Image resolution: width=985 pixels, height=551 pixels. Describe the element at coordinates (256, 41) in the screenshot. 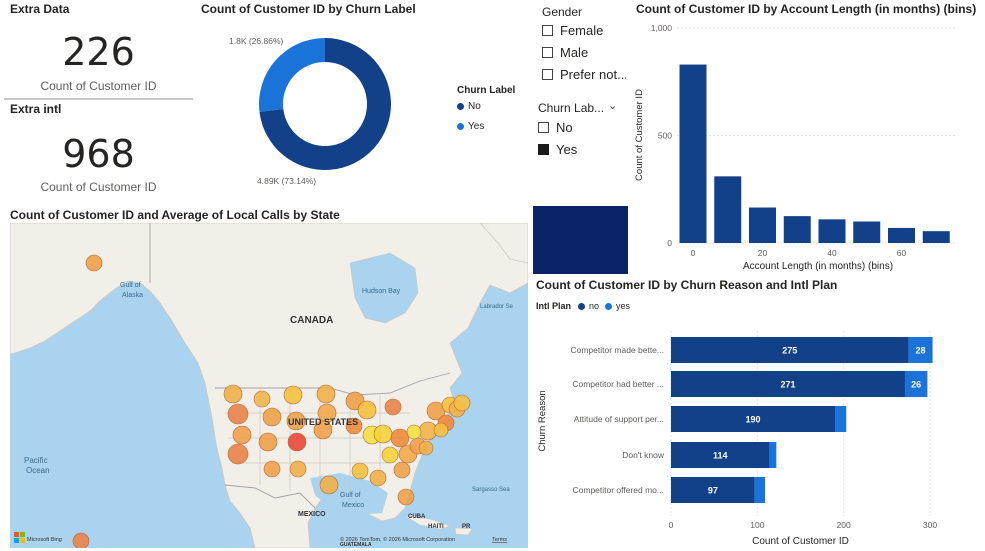

I see `donut-label-yes: 1.8K (26.86%)` at that location.